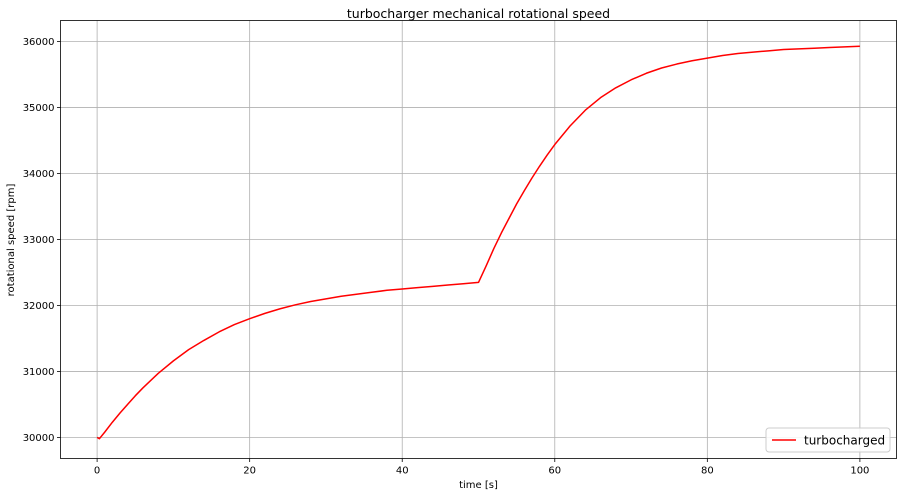  What do you see at coordinates (39, 108) in the screenshot?
I see `y-tick-label: 35000` at bounding box center [39, 108].